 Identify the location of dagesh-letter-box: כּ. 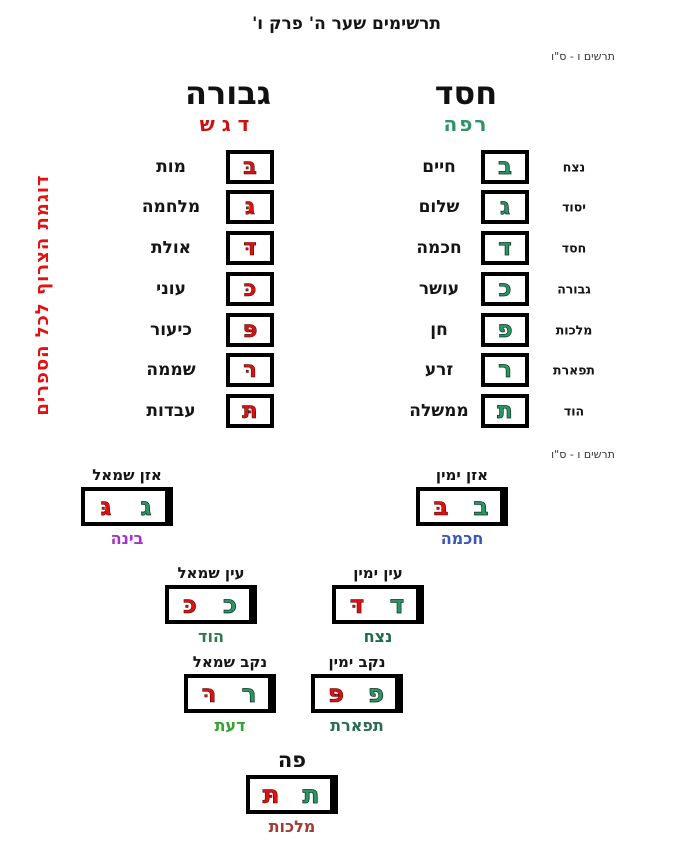
(250, 289).